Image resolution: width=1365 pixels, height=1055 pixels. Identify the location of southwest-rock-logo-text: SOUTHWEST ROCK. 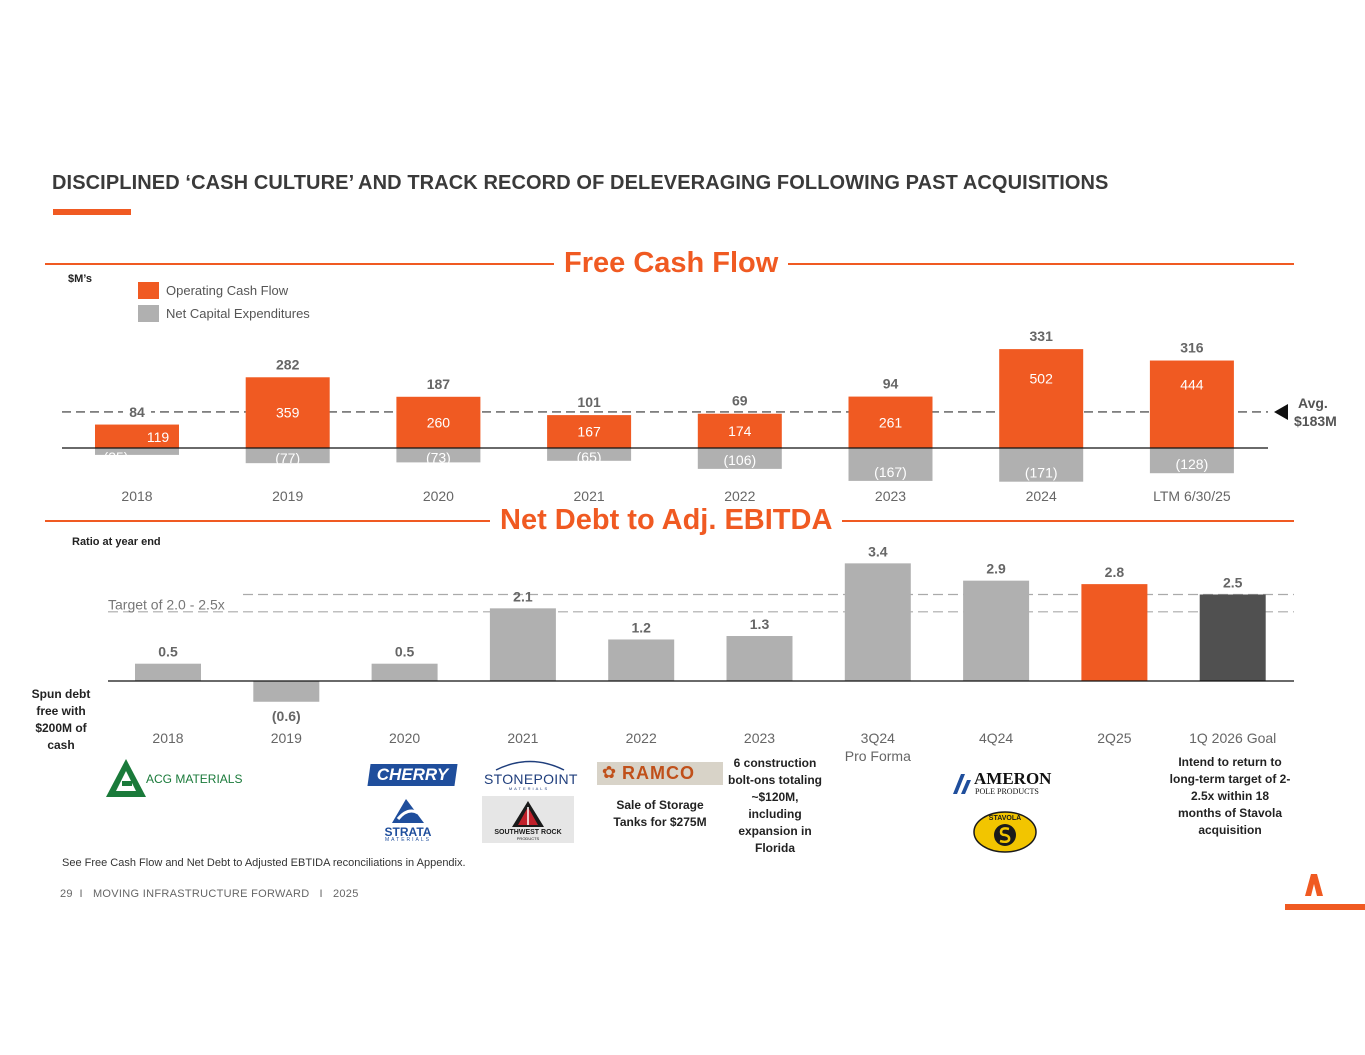
(528, 832).